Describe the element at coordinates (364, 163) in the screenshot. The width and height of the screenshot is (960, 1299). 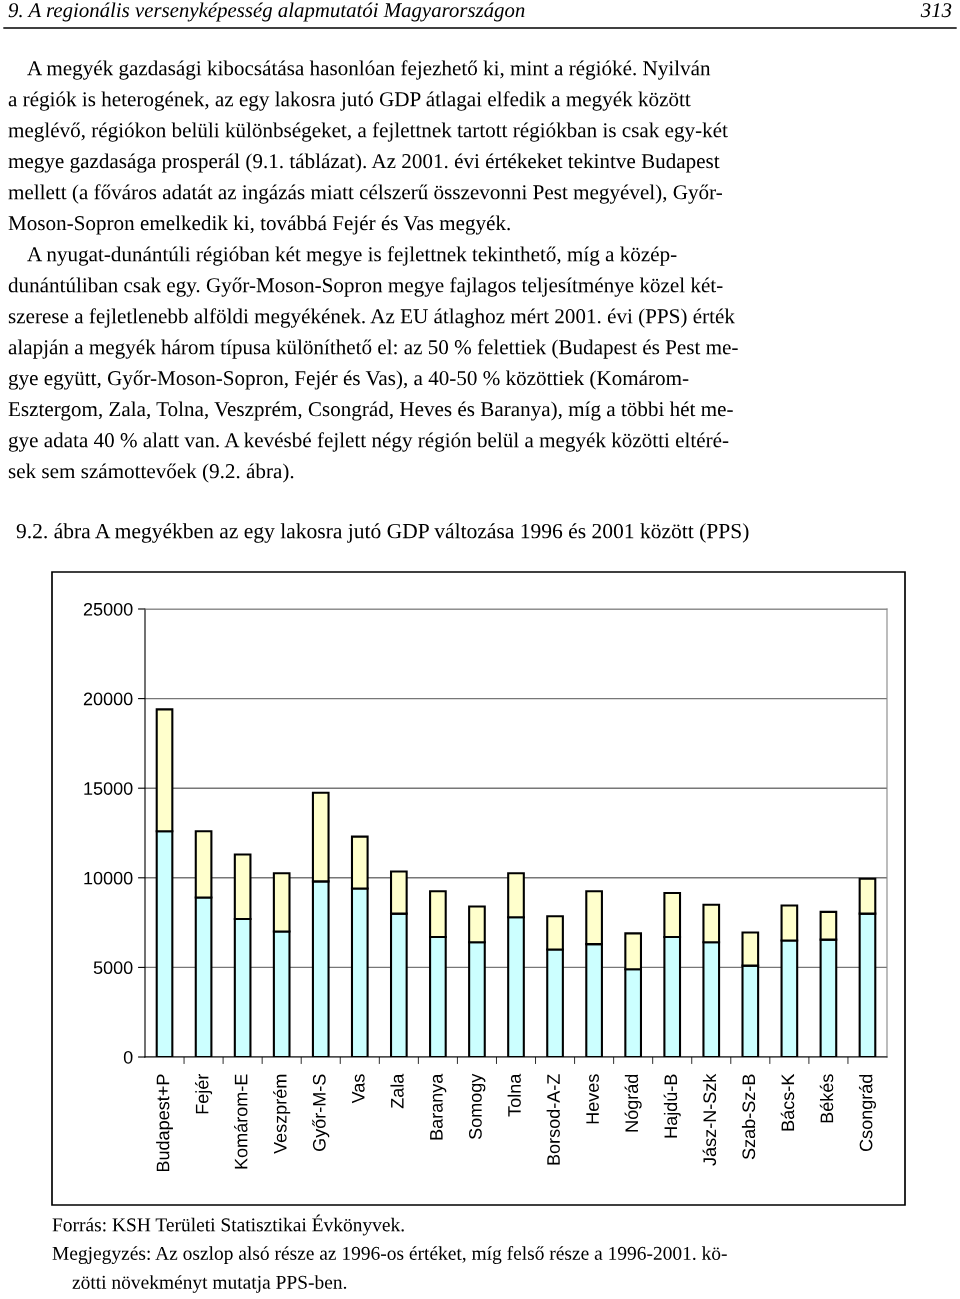
I see `text: megye gazdasága prosperál (9.1. táblázat). Az 2001. évi értékeket tekintve Budapest` at that location.